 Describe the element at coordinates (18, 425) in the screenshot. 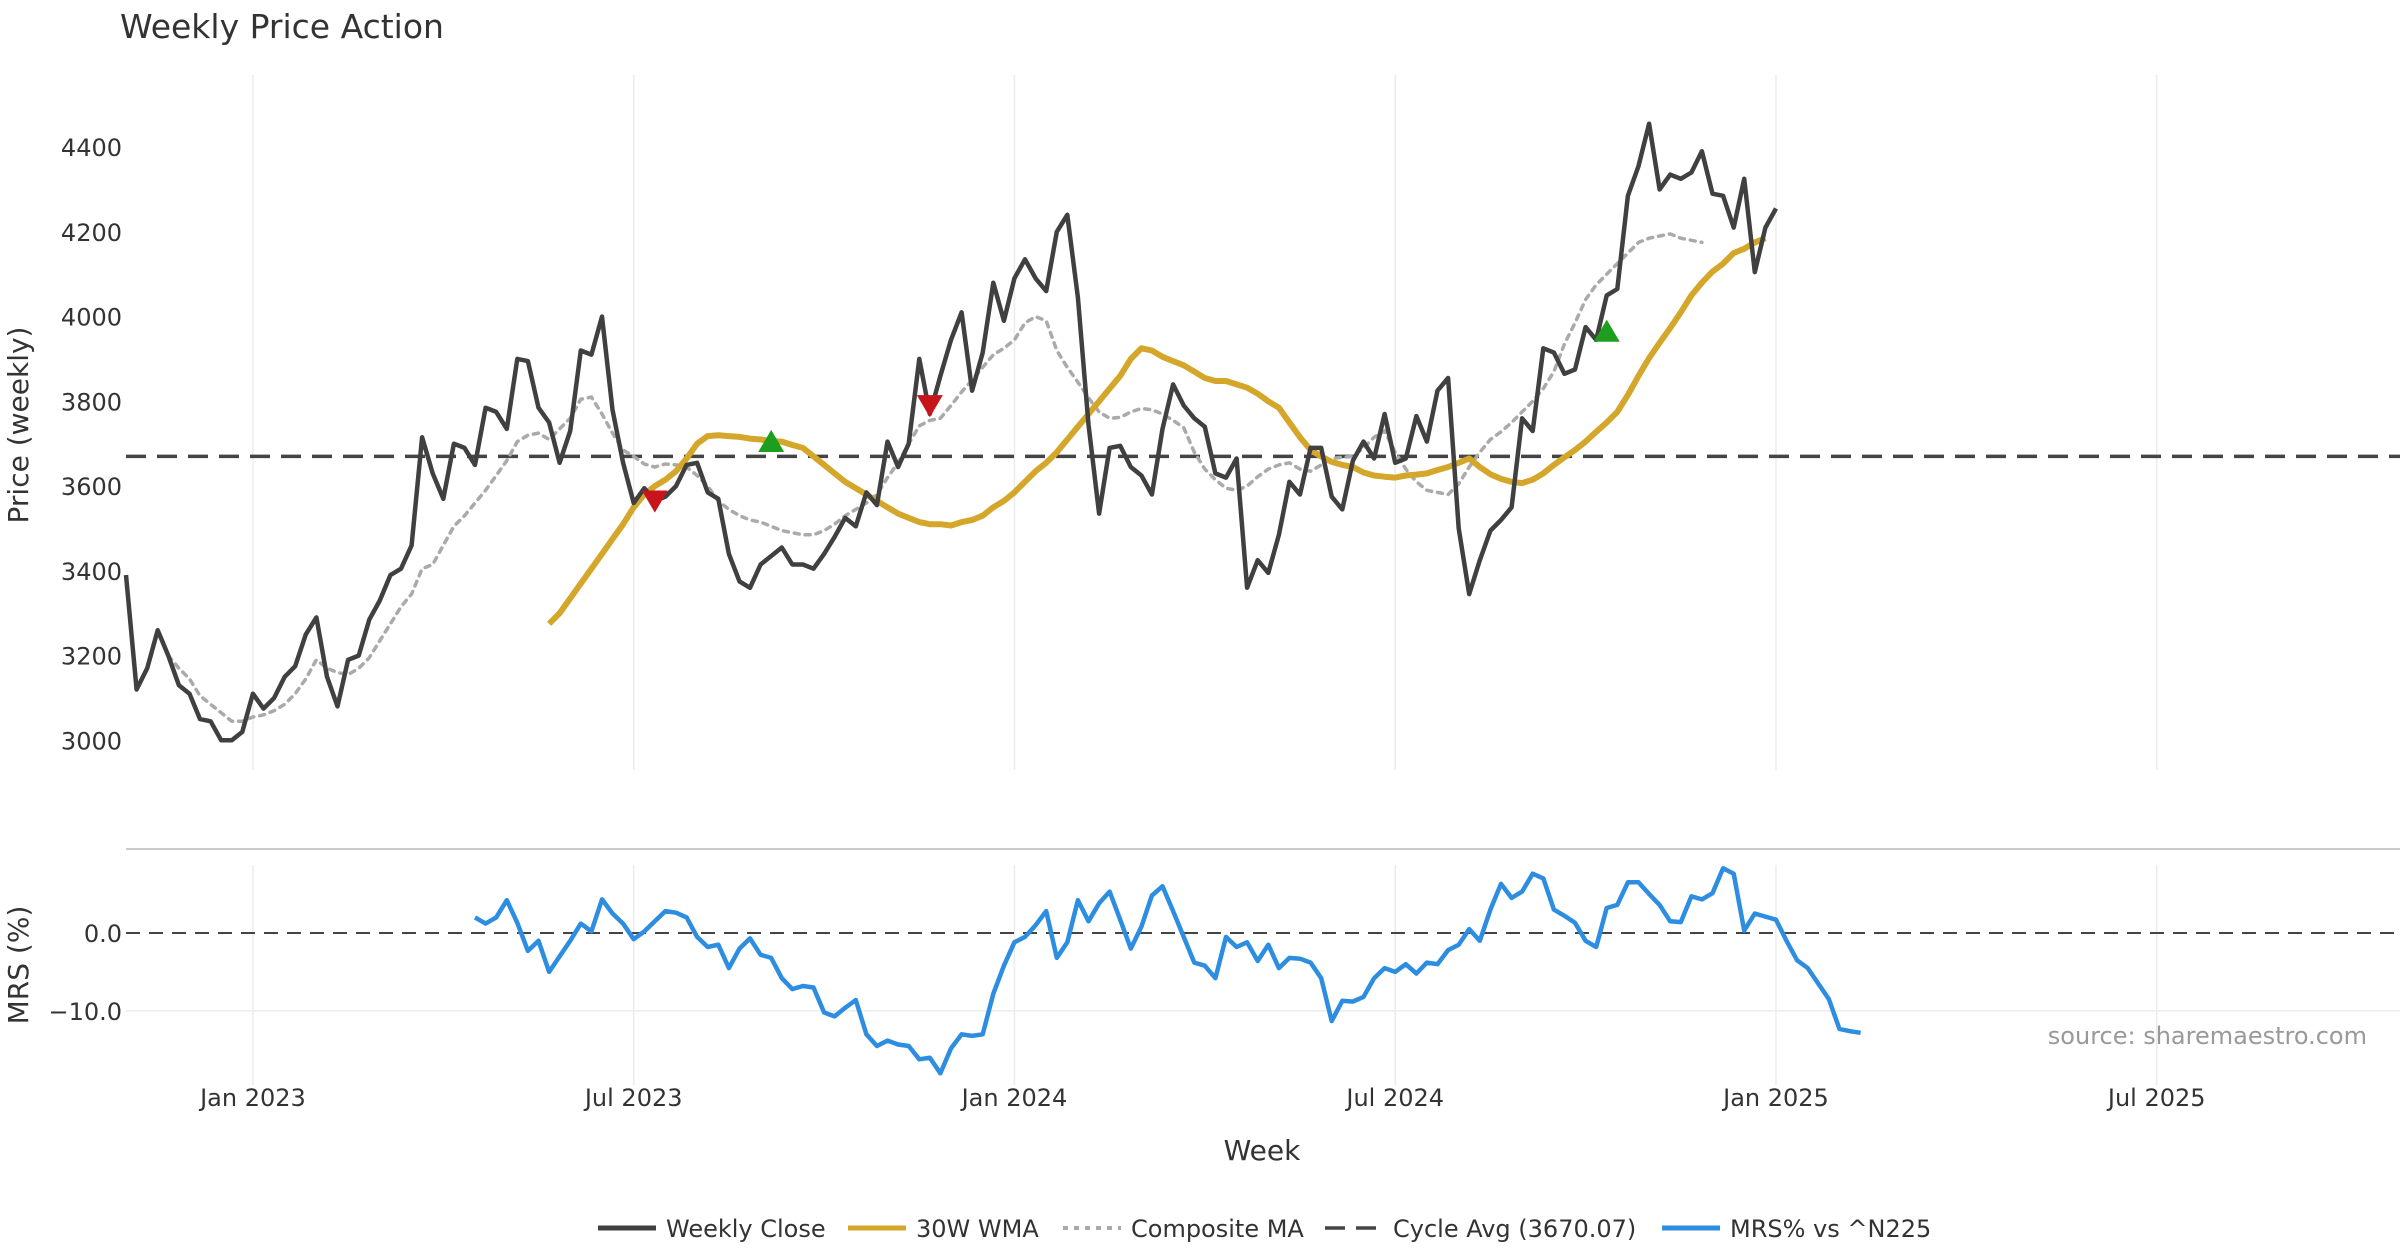

I see `price-y-axis-label: Price (weekly)` at that location.